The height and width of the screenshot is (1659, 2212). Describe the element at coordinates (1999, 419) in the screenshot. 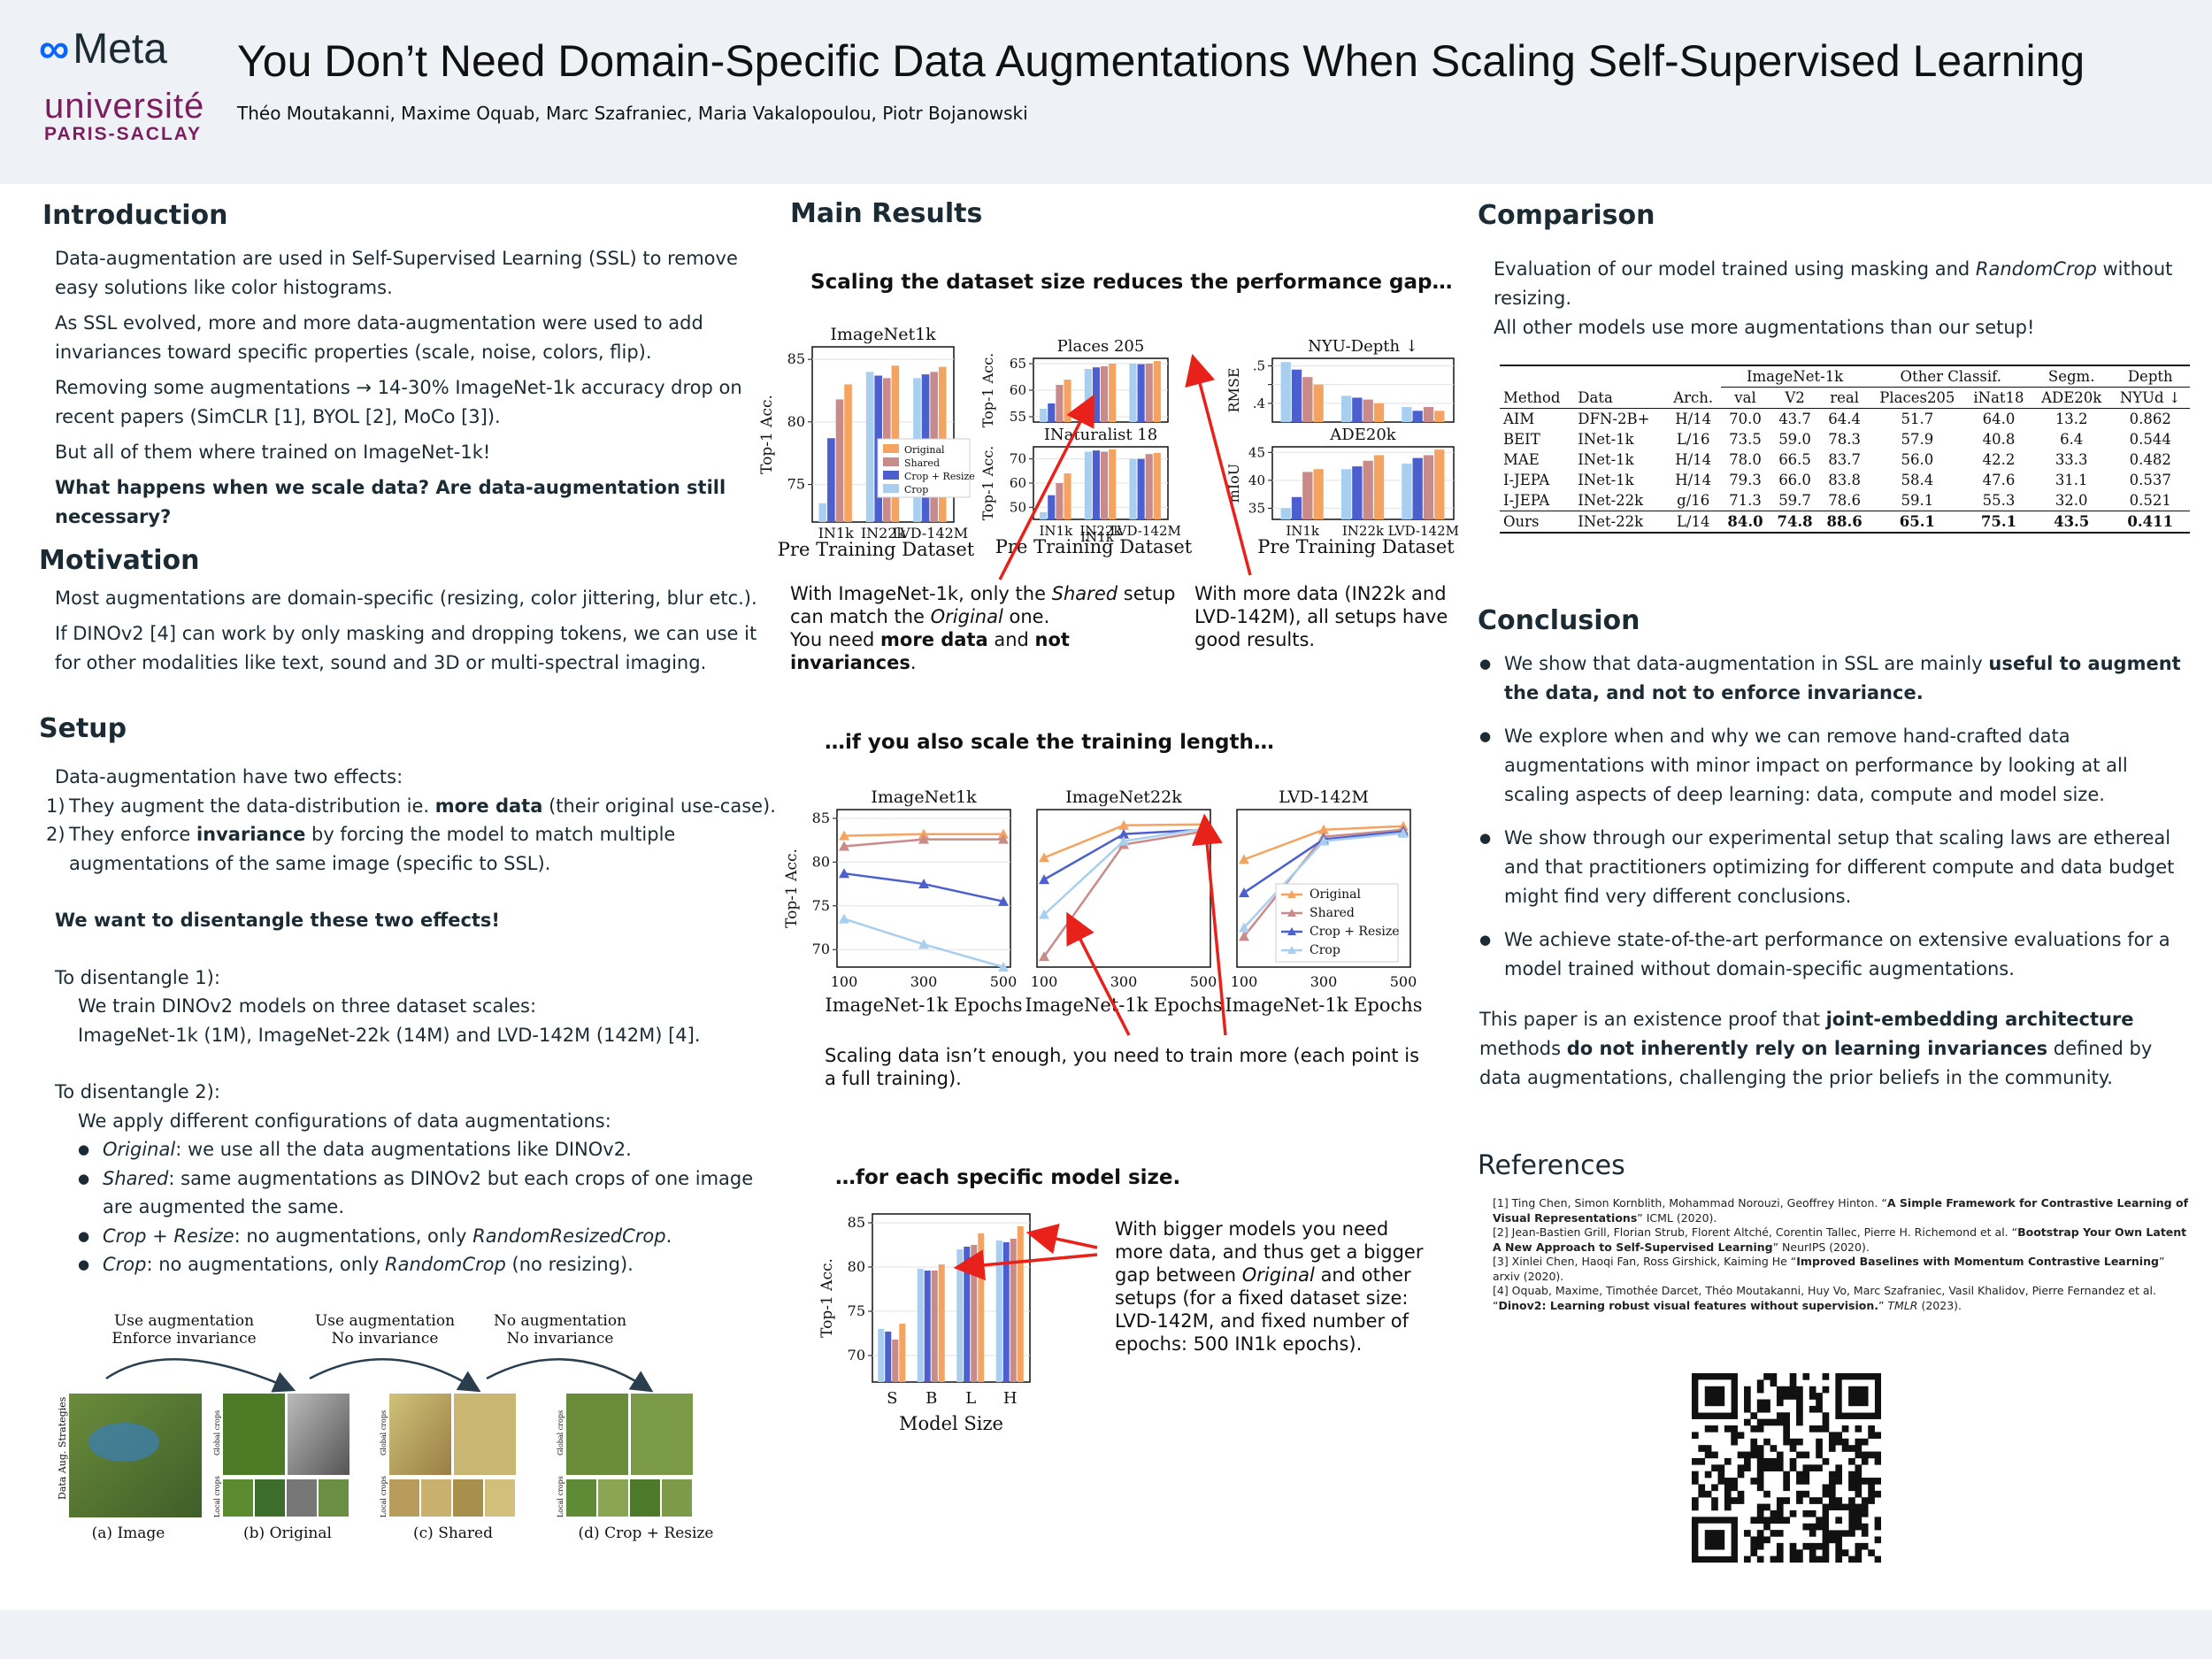

I see `table-cell: 64.0` at that location.